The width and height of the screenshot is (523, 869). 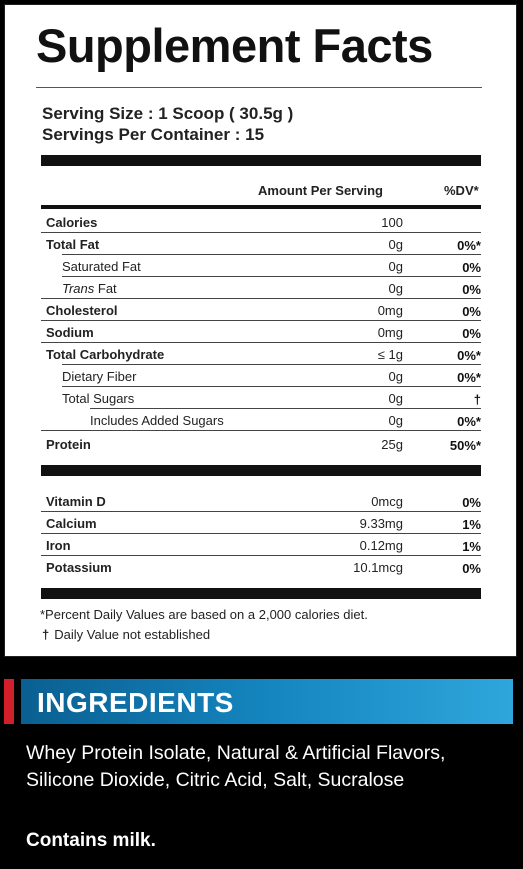 What do you see at coordinates (381, 523) in the screenshot?
I see `nutrient-amount: 9.33mg` at bounding box center [381, 523].